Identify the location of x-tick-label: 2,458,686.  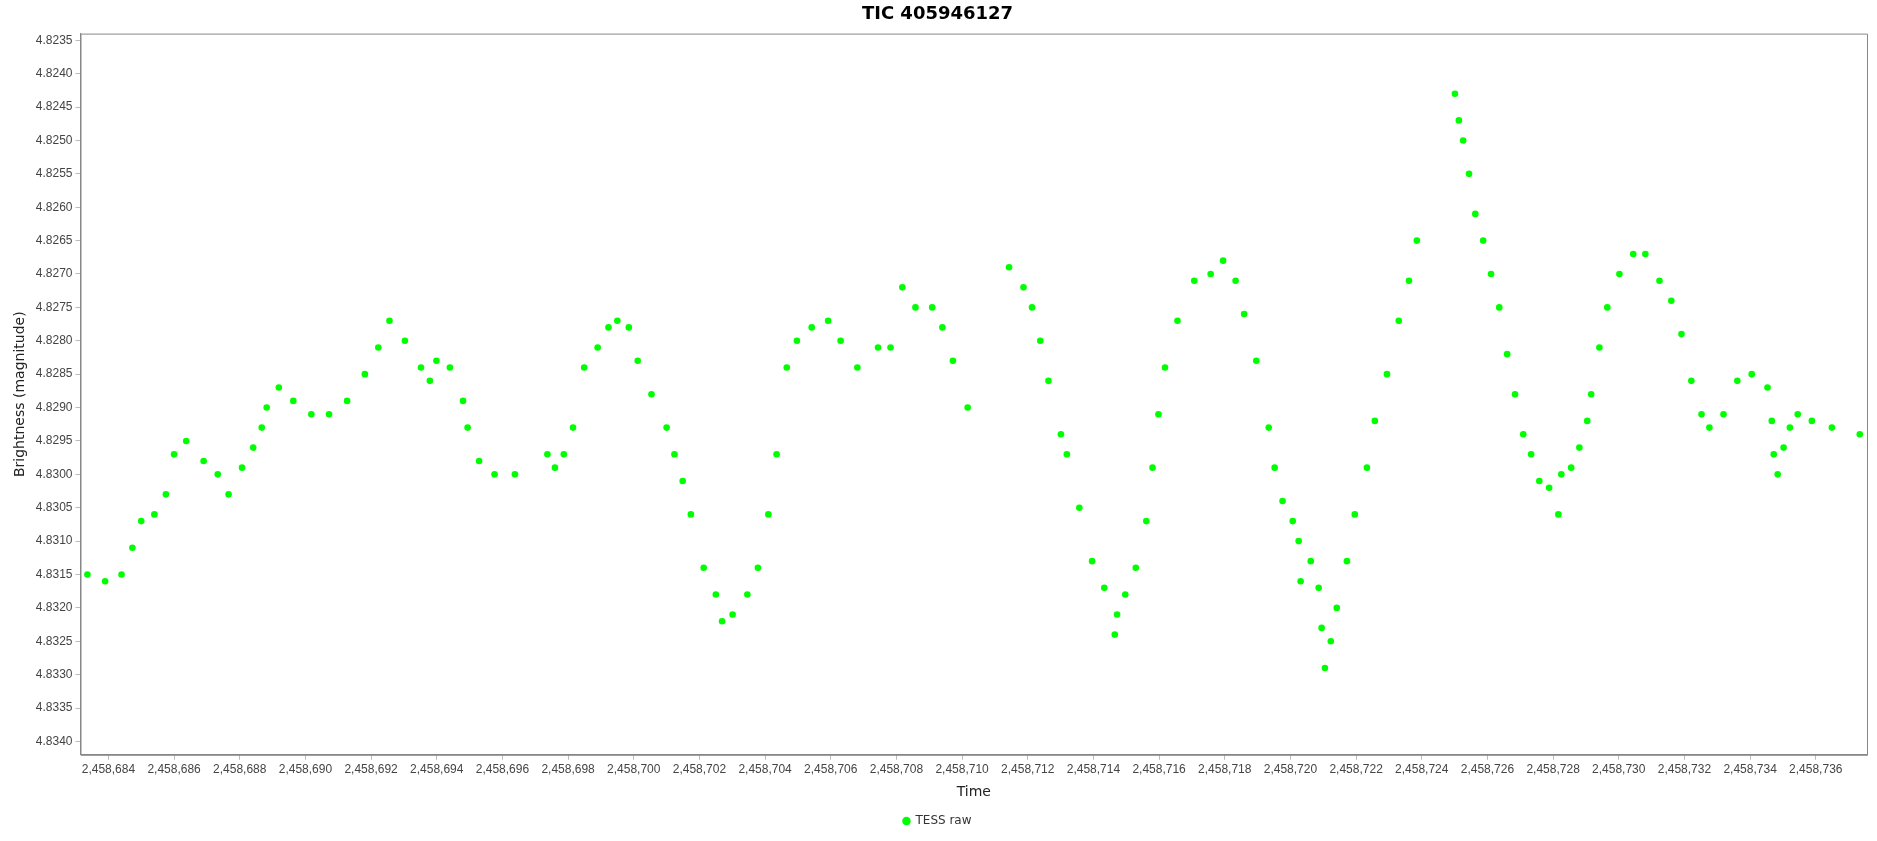
(174, 769).